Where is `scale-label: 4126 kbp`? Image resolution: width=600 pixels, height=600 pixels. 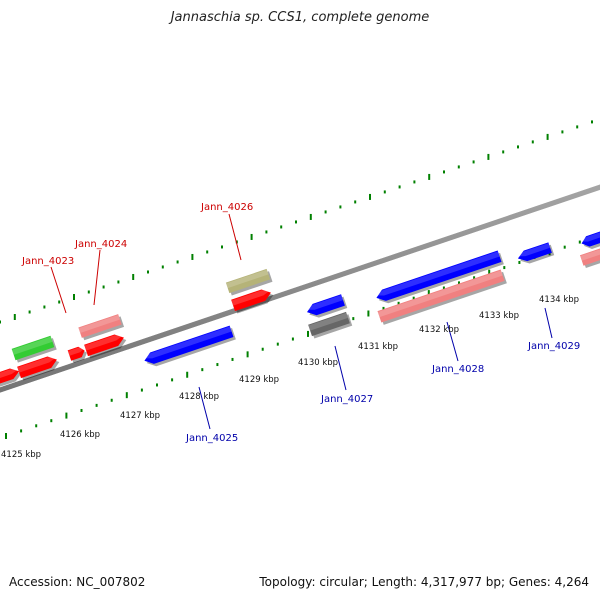 scale-label: 4126 kbp is located at coordinates (80, 435).